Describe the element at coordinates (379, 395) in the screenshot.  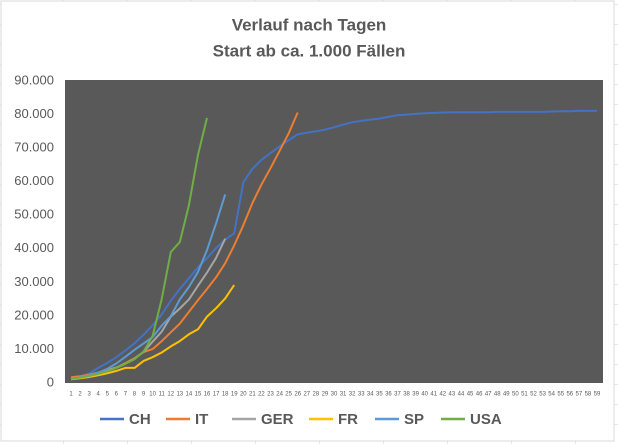
I see `x-tick-label: 35` at that location.